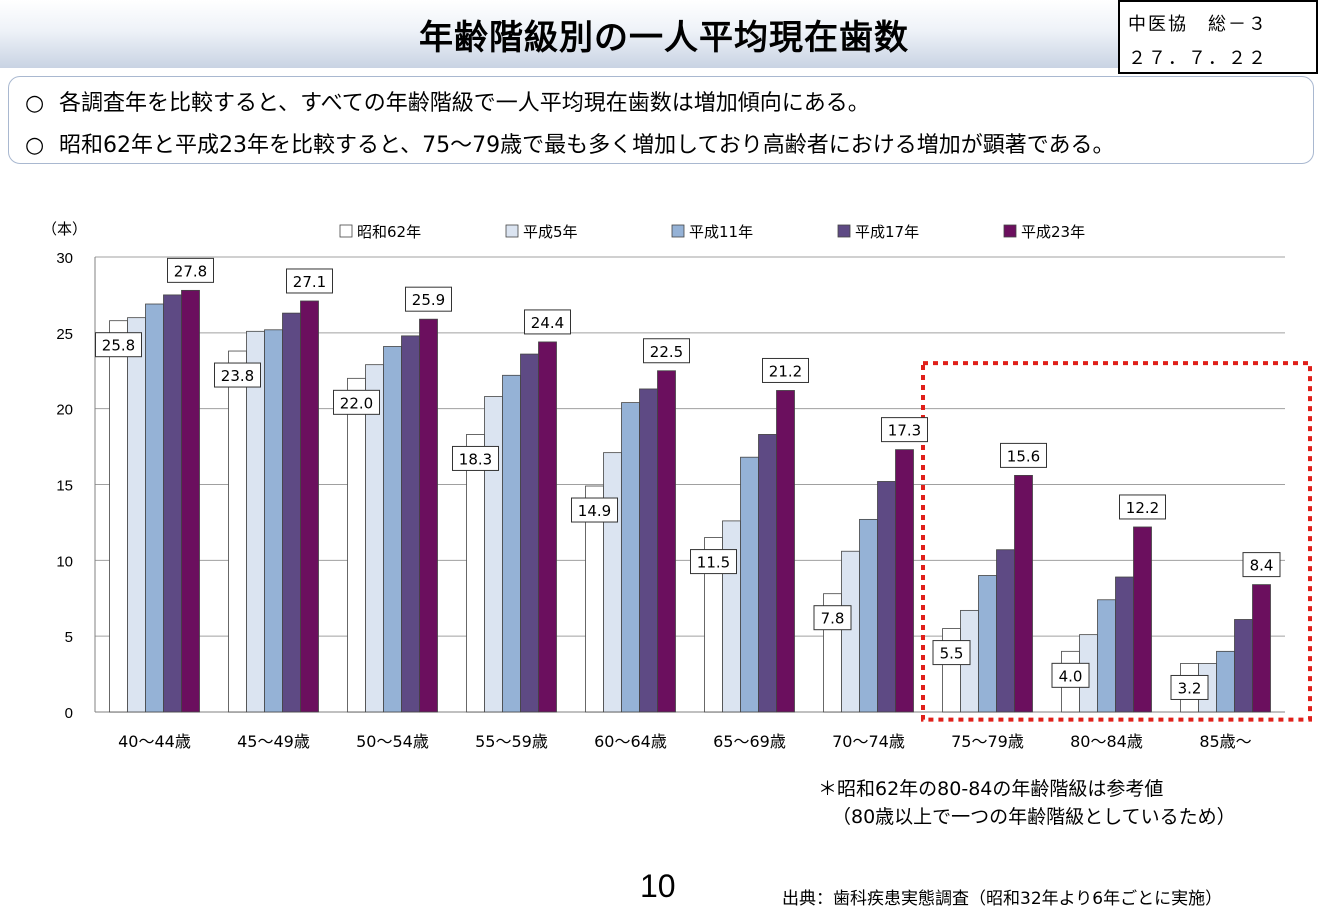  I want to click on y-axis-unit-label: （本）, so click(64, 229).